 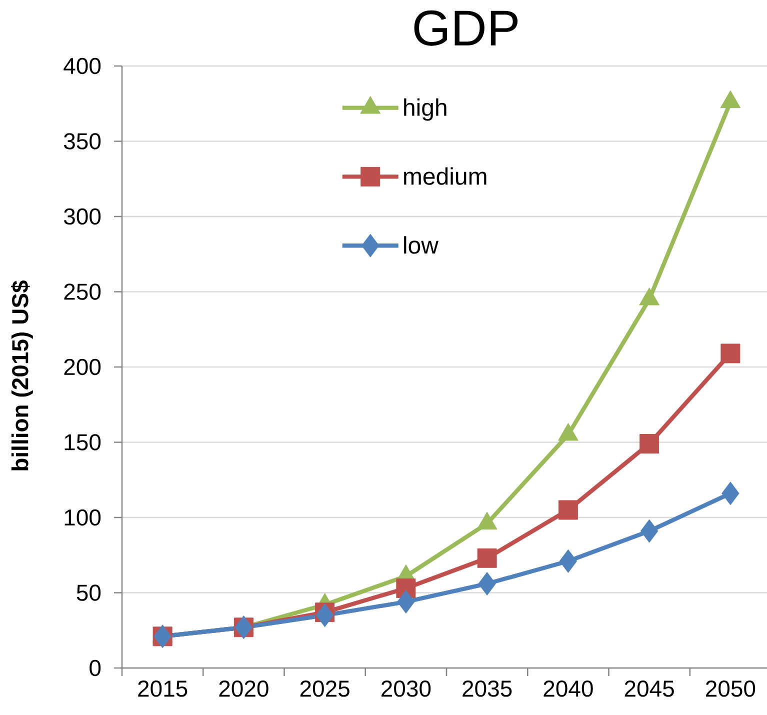 What do you see at coordinates (568, 688) in the screenshot?
I see `x-tick-label: 2040` at bounding box center [568, 688].